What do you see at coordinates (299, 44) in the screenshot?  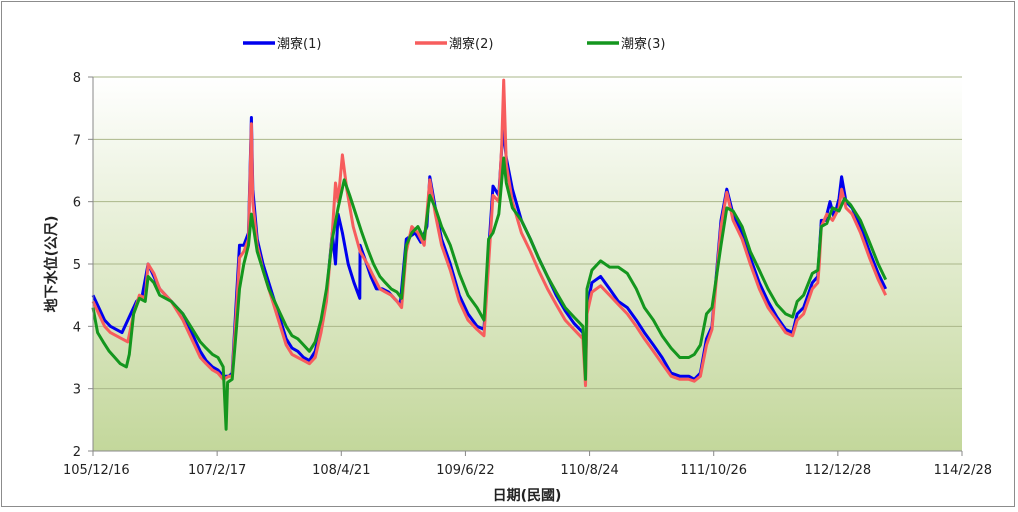 I see `legend-label: 潮寮(1)` at bounding box center [299, 44].